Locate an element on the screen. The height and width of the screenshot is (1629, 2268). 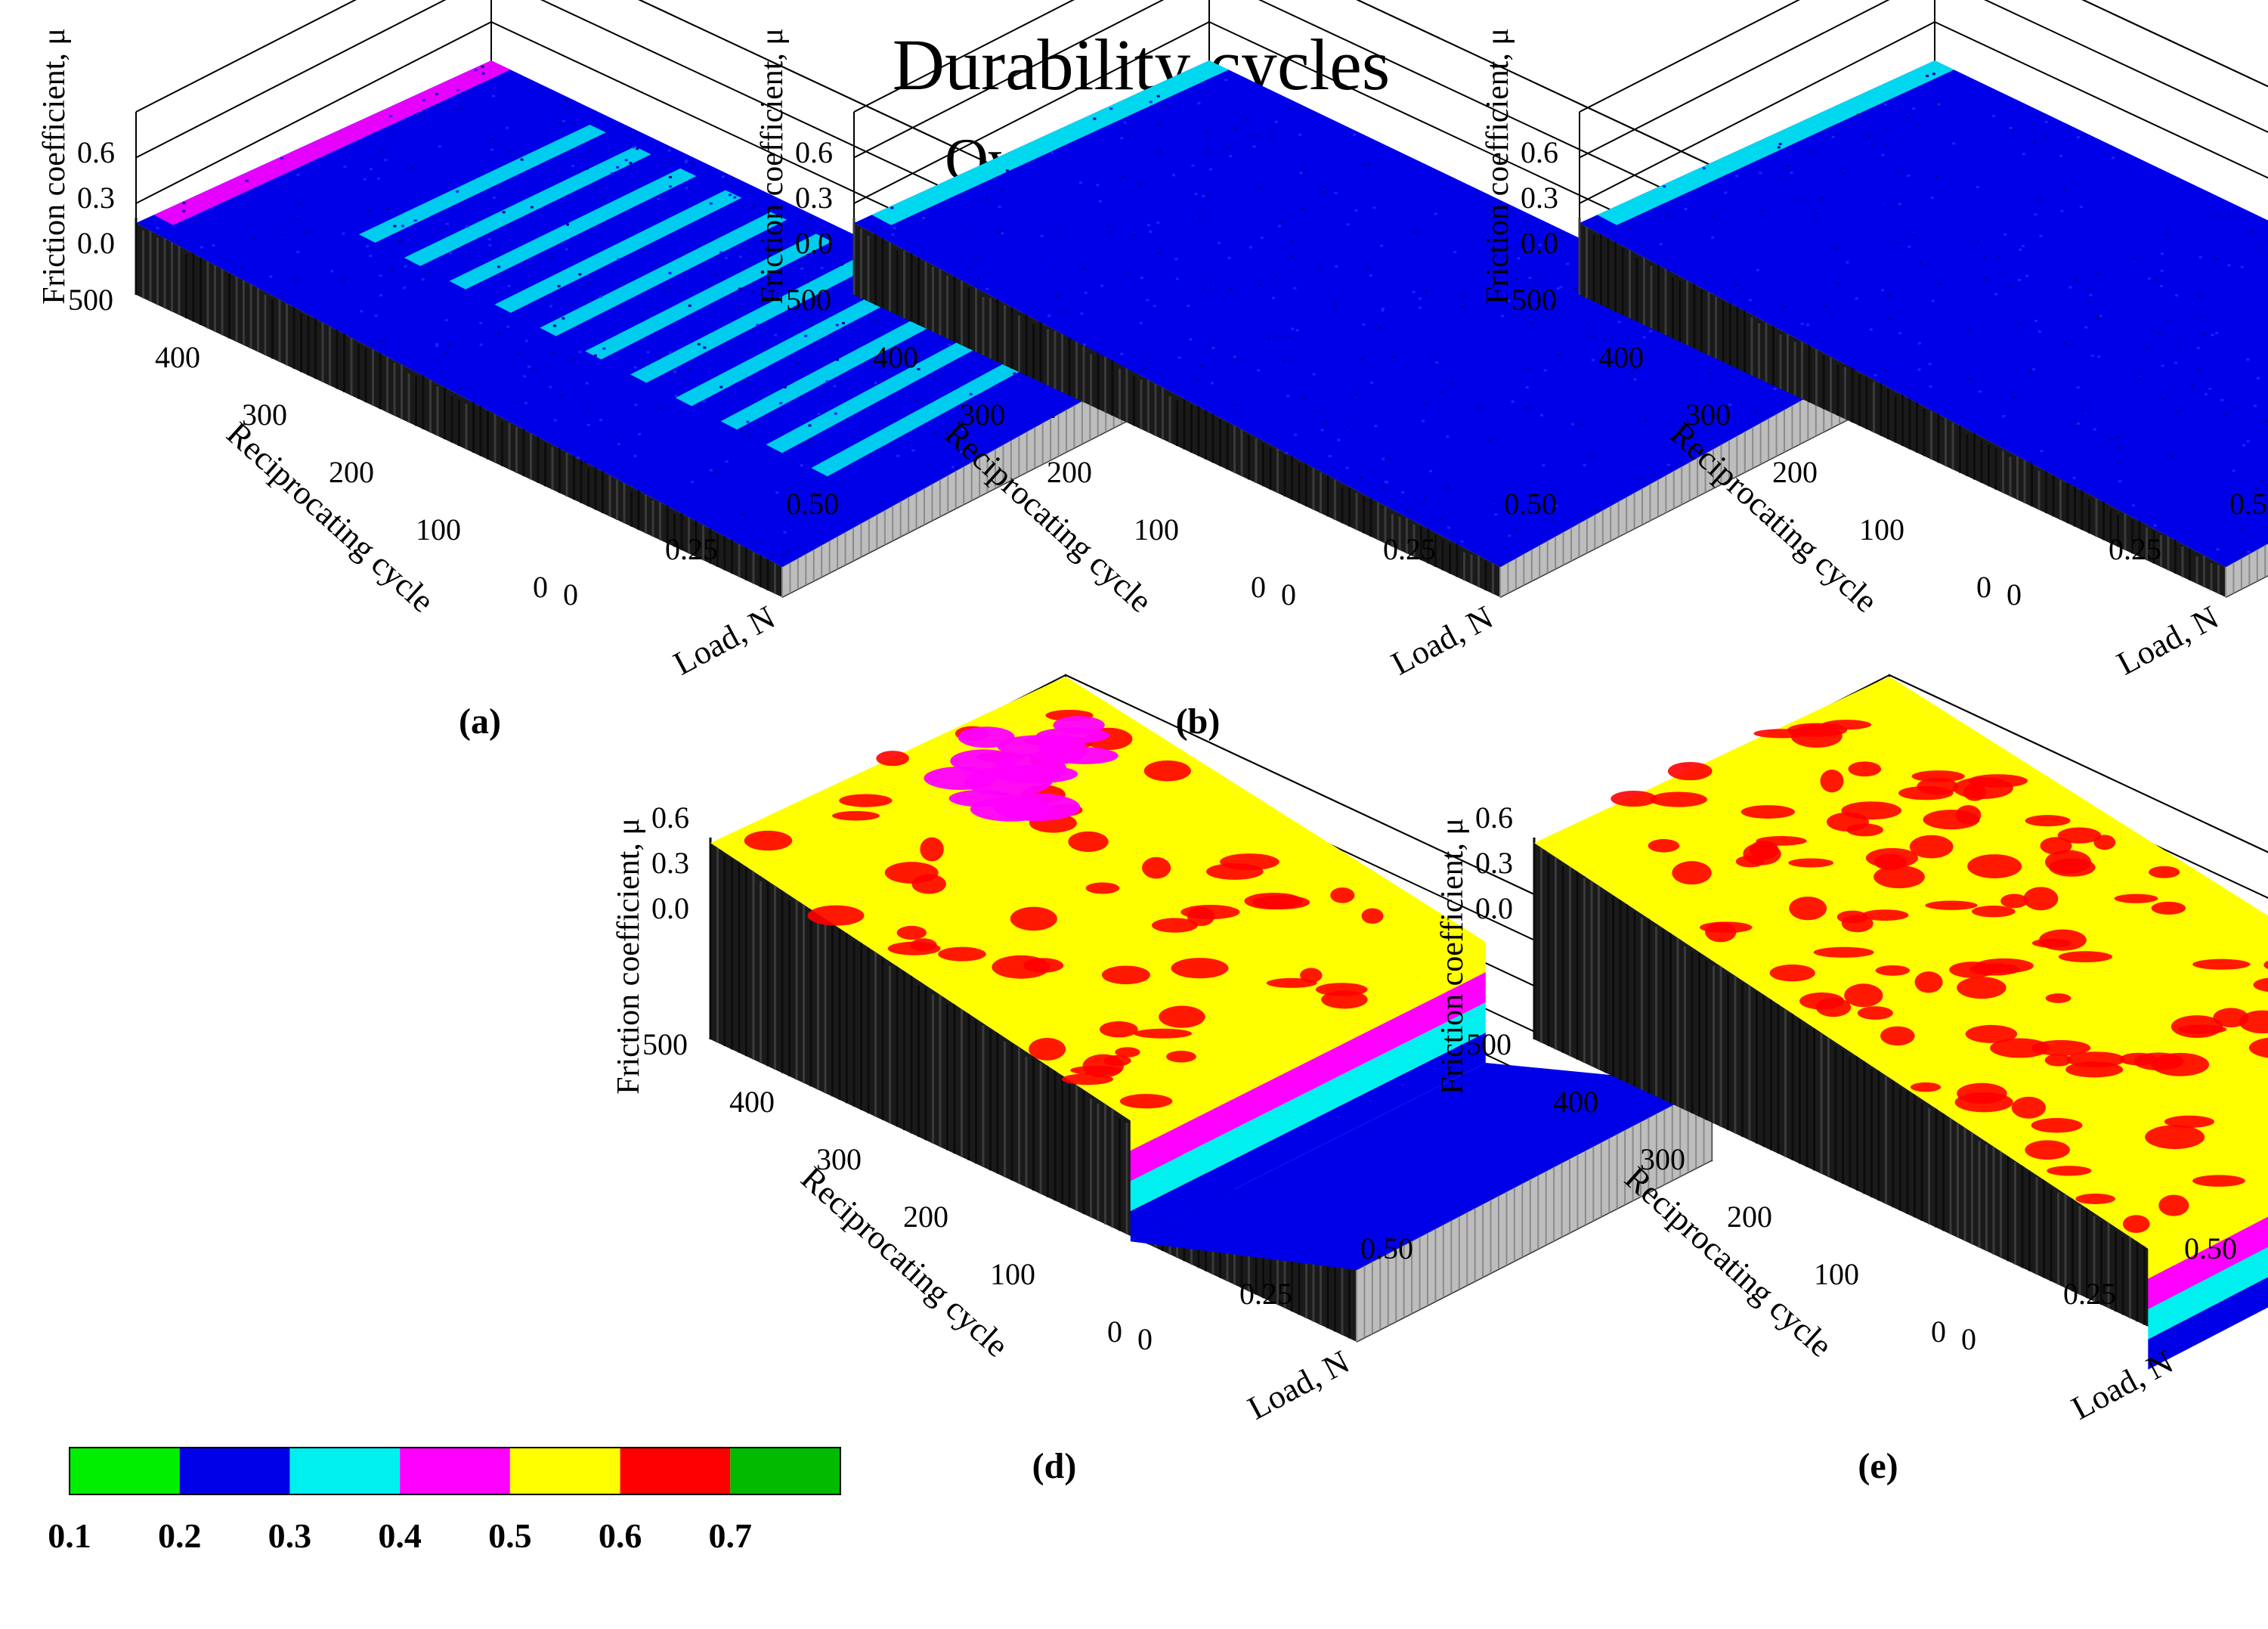
x-tick-label: 0.50 is located at coordinates (812, 504).